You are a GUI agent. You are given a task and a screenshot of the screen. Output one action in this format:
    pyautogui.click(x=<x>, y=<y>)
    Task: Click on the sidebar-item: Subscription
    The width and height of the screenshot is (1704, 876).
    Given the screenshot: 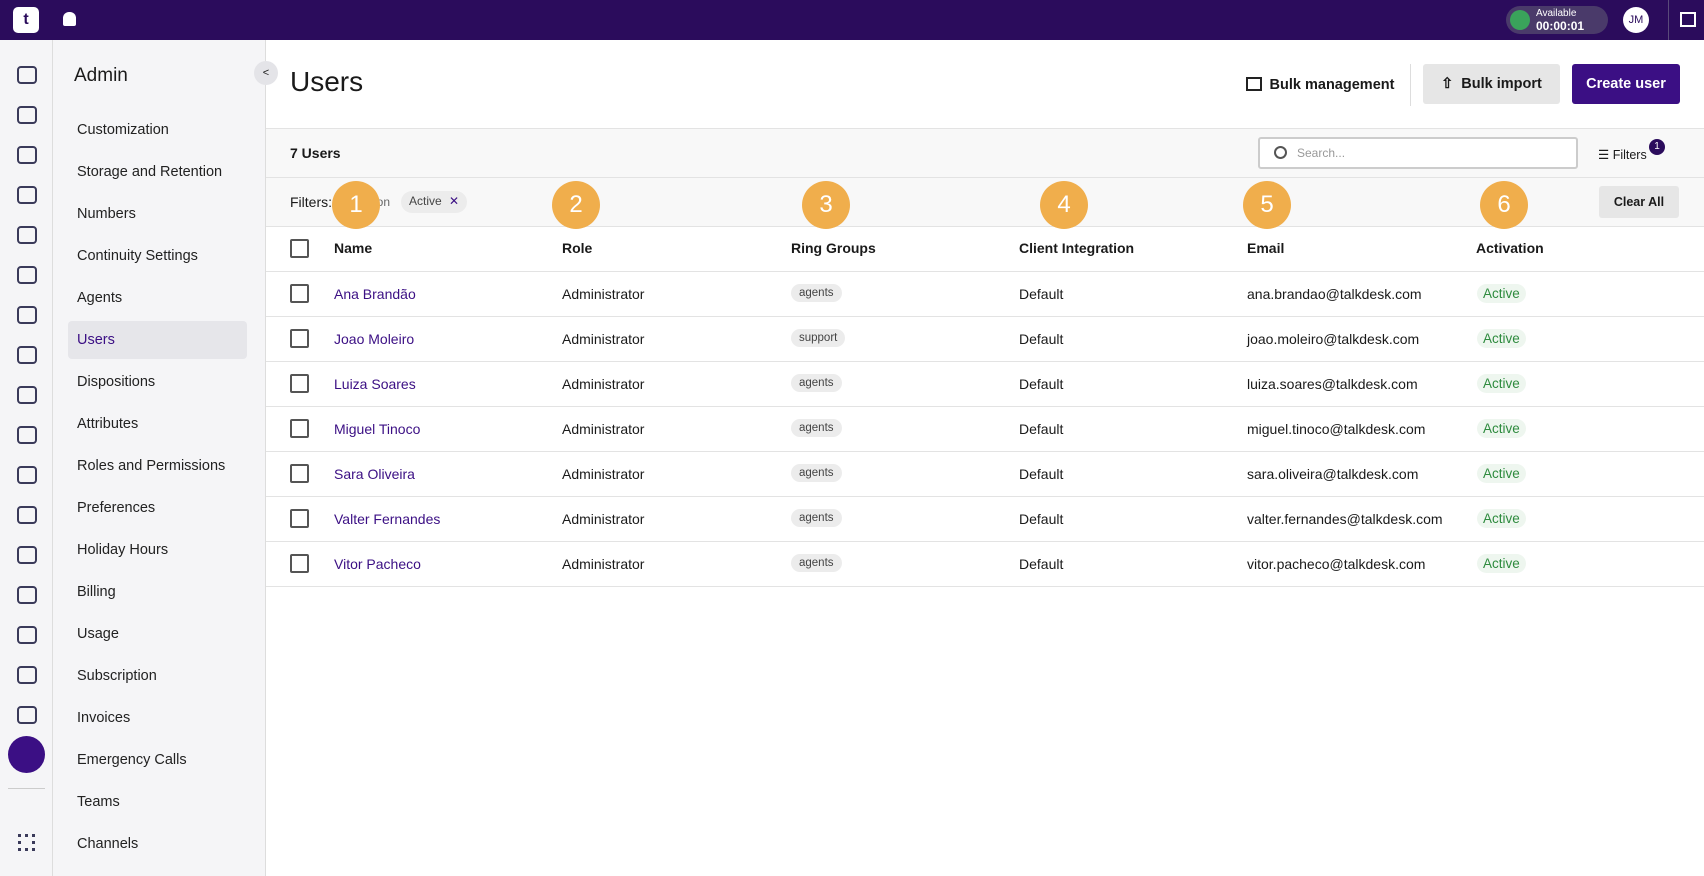 What is the action you would take?
    pyautogui.click(x=117, y=676)
    